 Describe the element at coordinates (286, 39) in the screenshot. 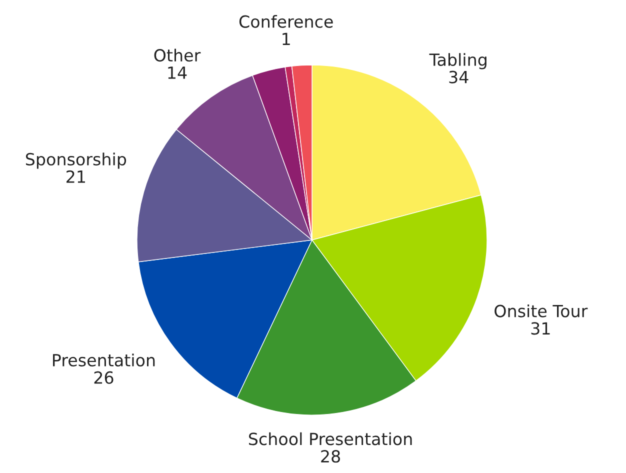

I see `data-label: 1` at that location.